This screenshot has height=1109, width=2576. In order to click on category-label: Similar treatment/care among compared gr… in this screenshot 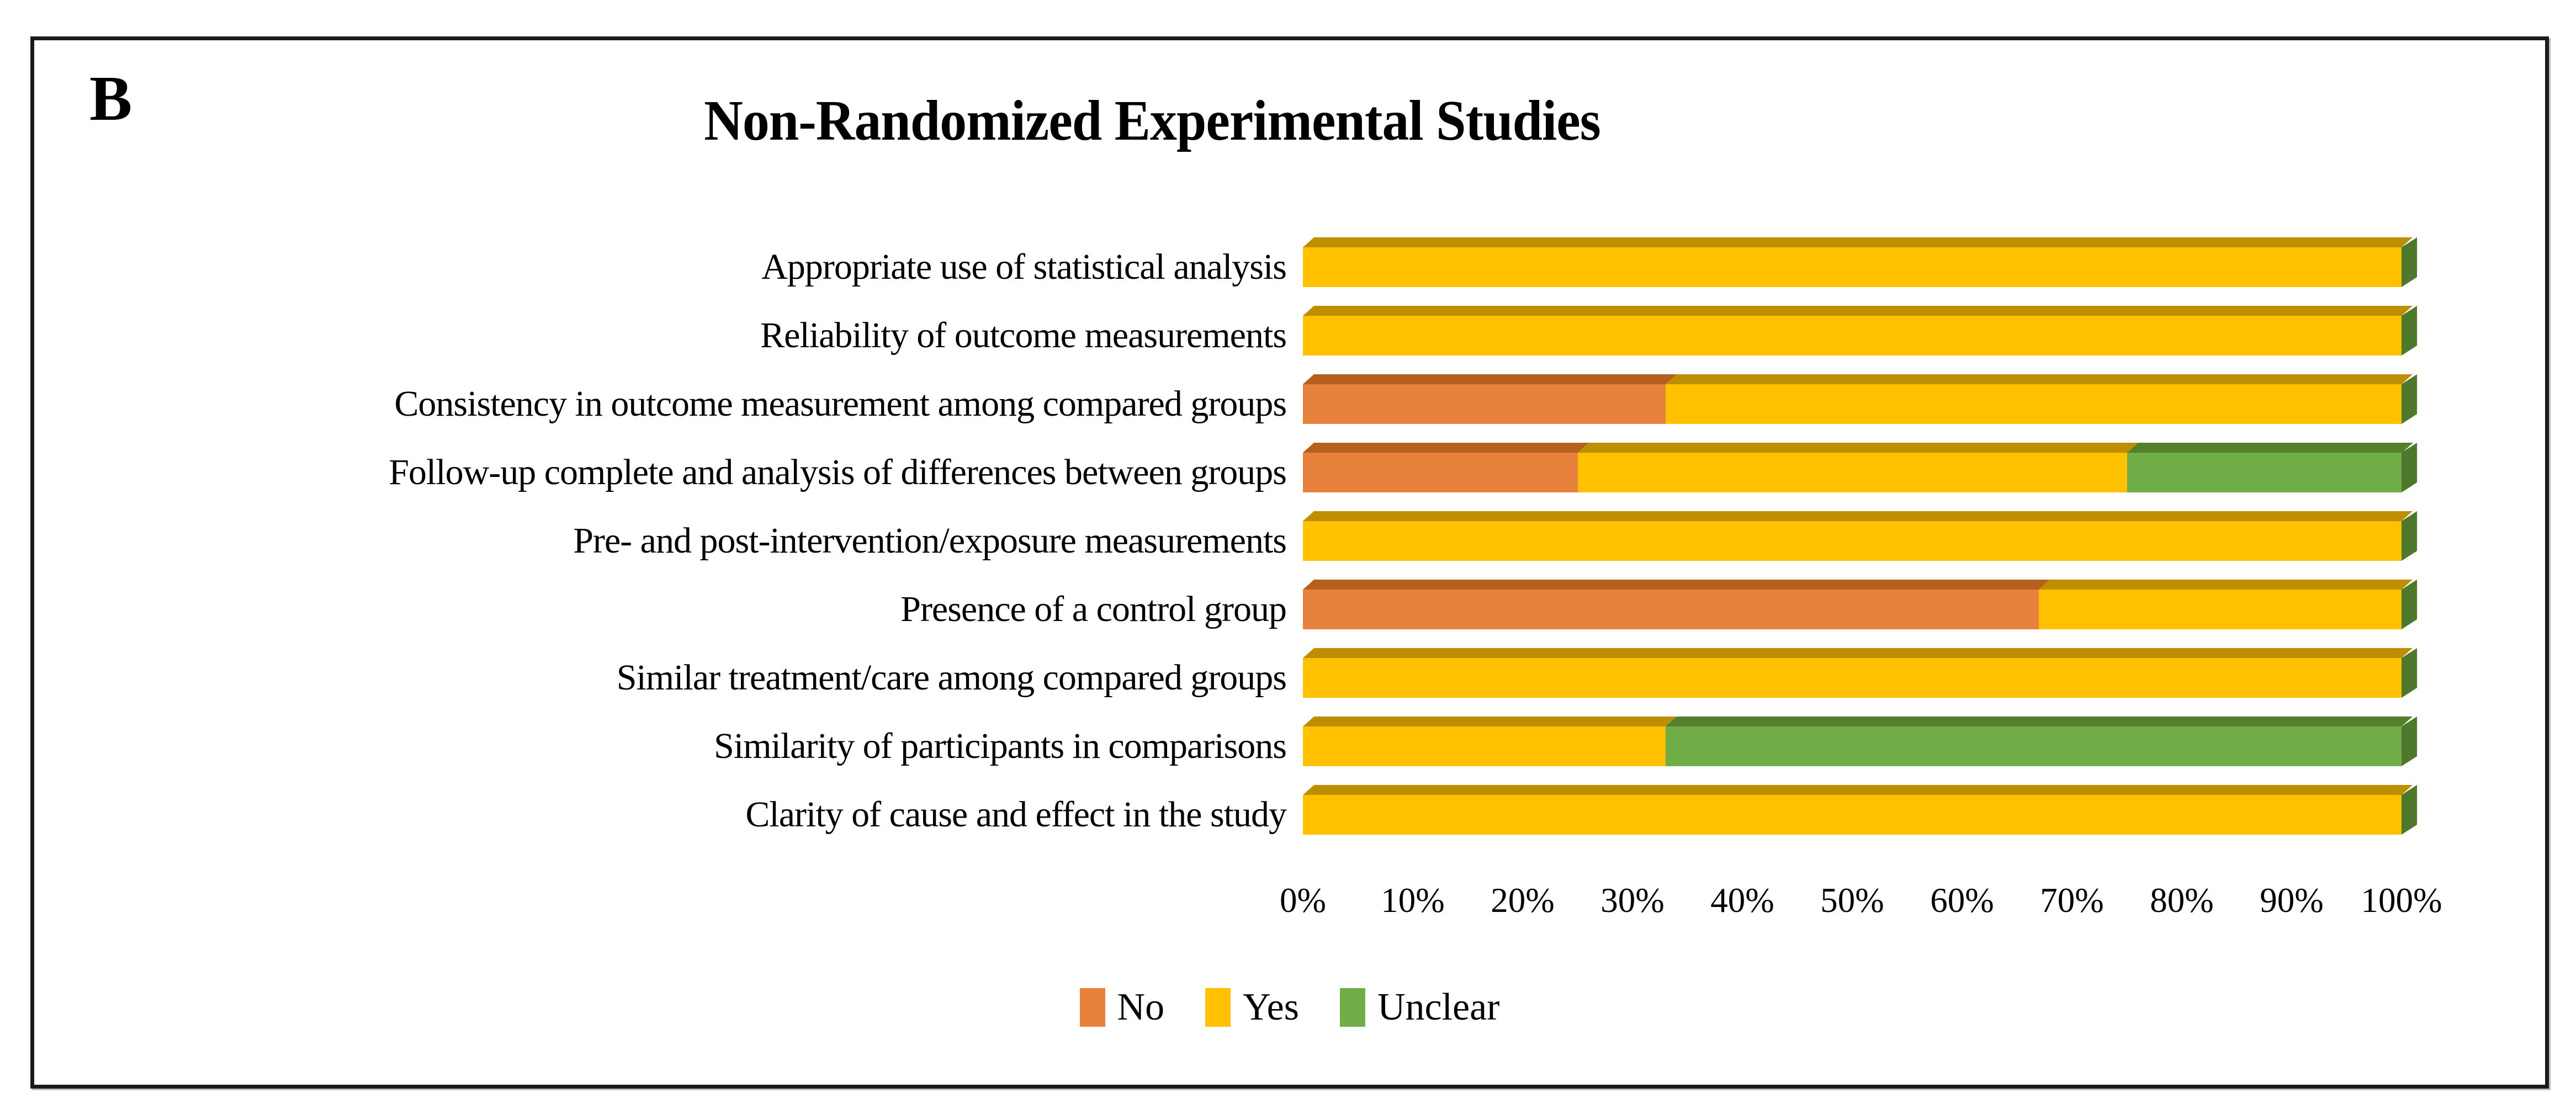, I will do `click(951, 677)`.